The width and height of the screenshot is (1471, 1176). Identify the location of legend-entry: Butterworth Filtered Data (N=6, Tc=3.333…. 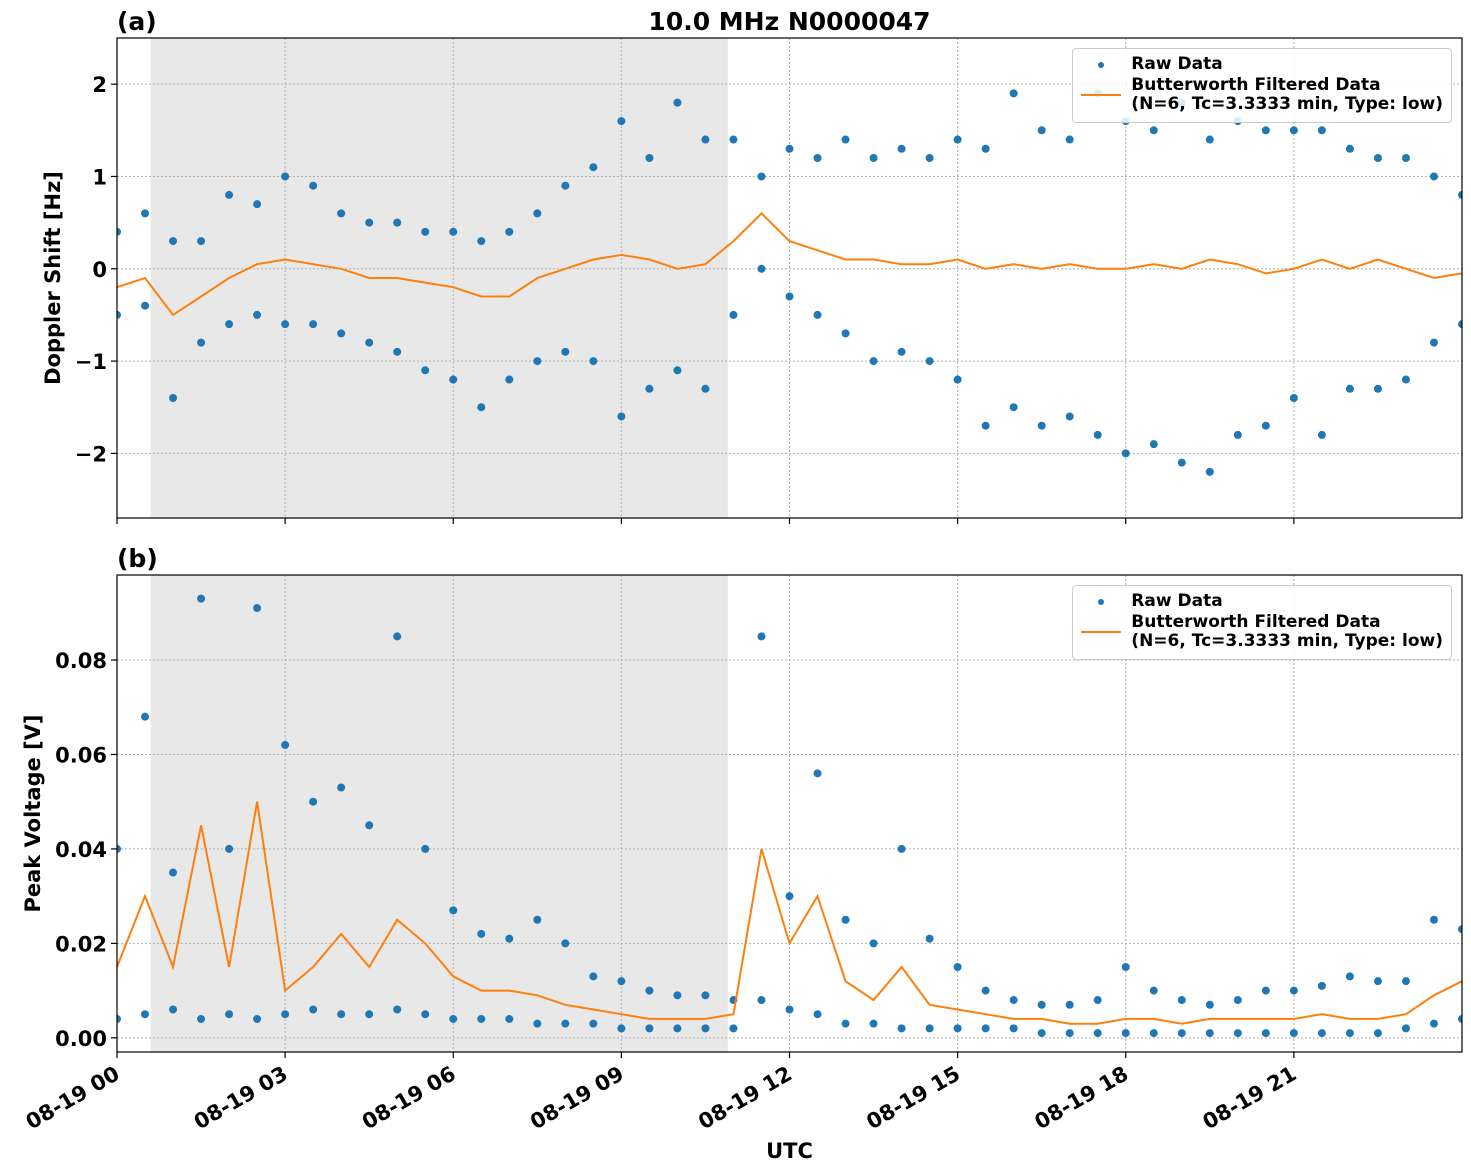
(1261, 632).